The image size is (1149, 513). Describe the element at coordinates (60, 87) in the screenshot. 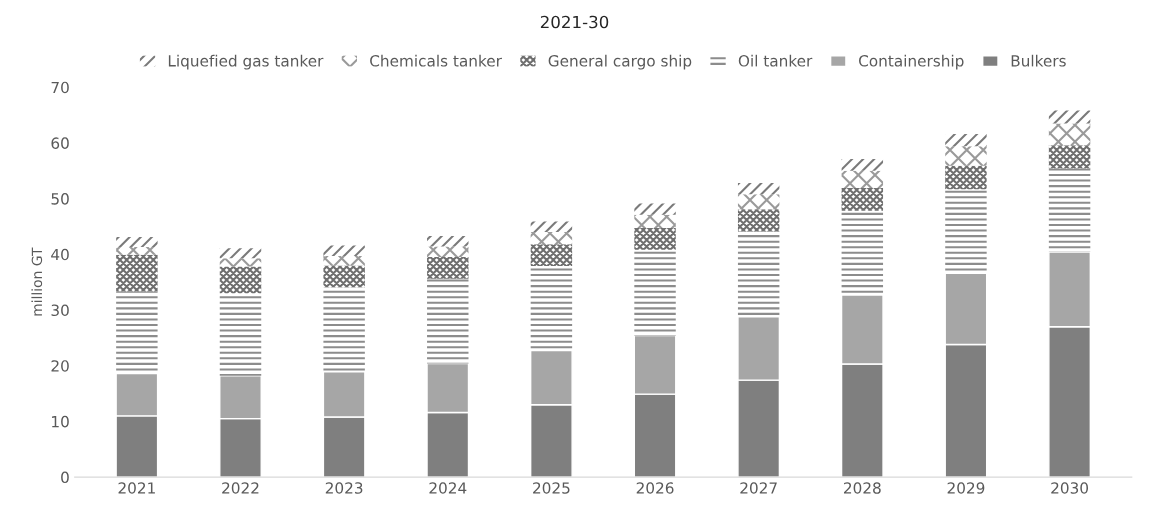

I see `y-tick-label: 70` at that location.